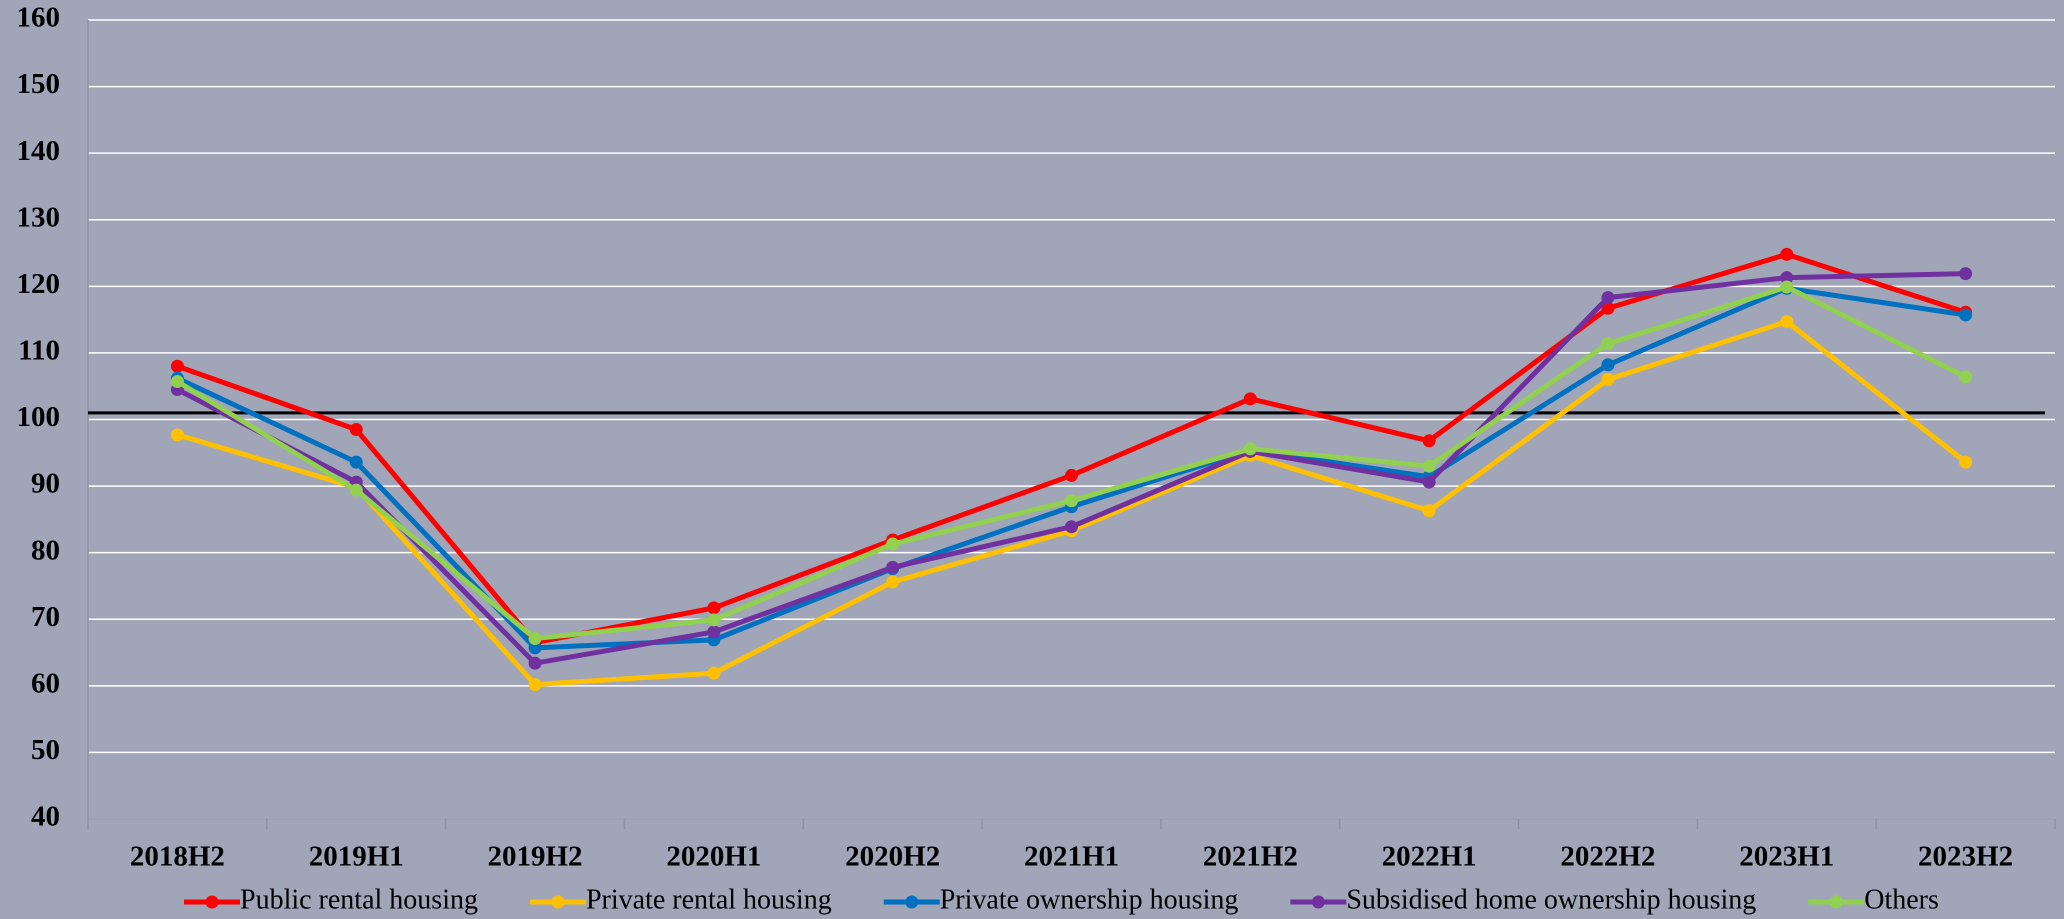  Describe the element at coordinates (359, 899) in the screenshot. I see `legend-label: Public rental housing` at that location.